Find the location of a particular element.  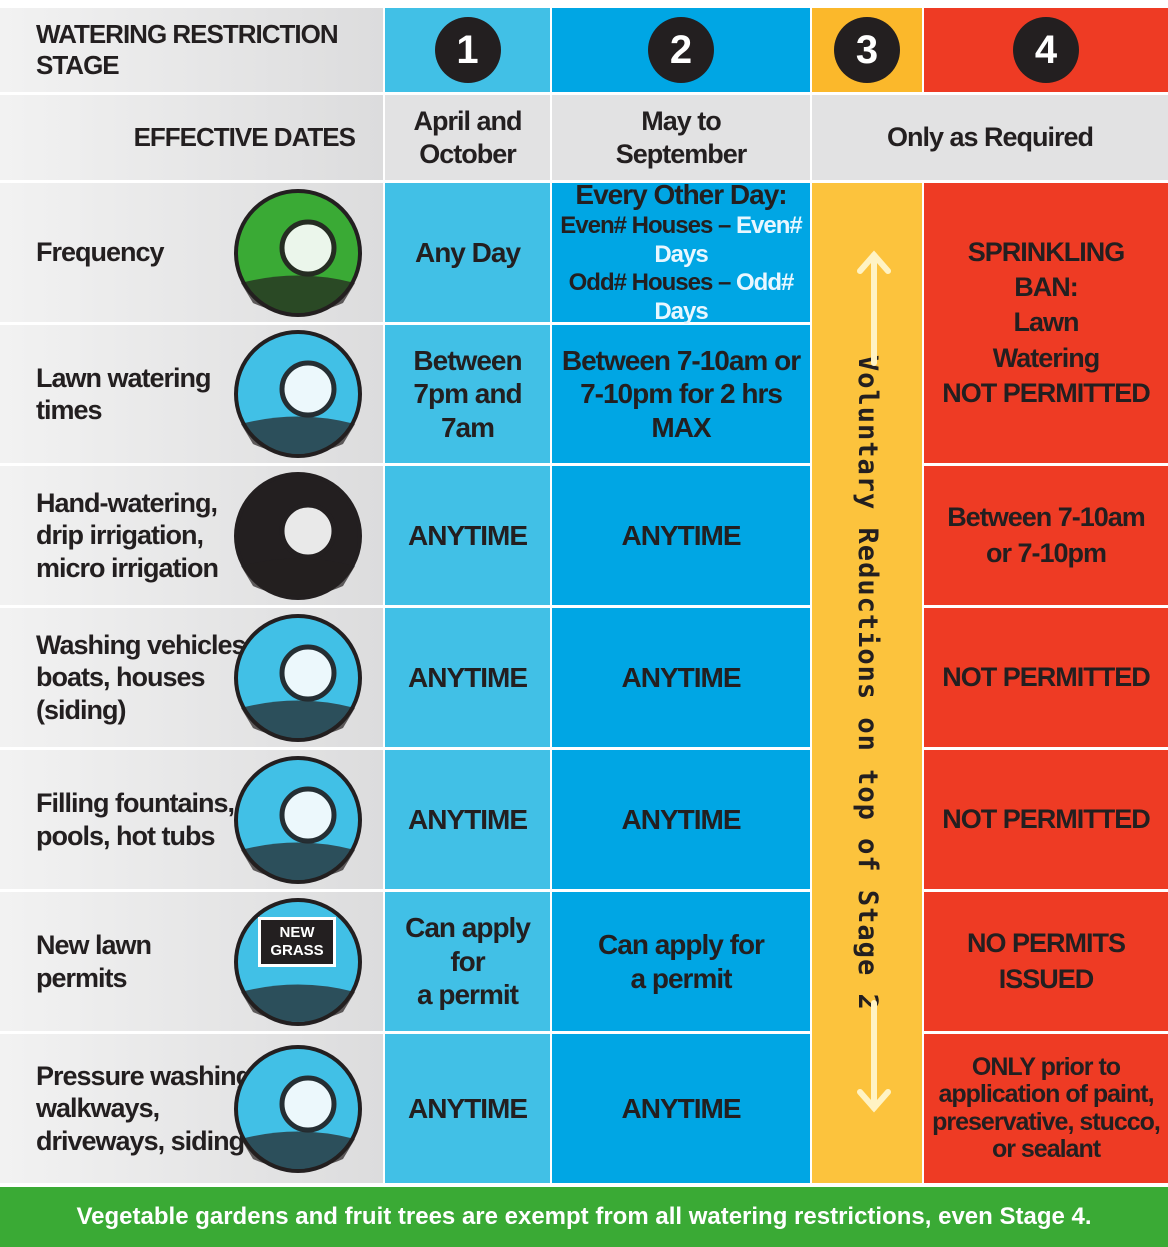

stage4-cell: Between 7-10am or 7-10pm is located at coordinates (1046, 535).